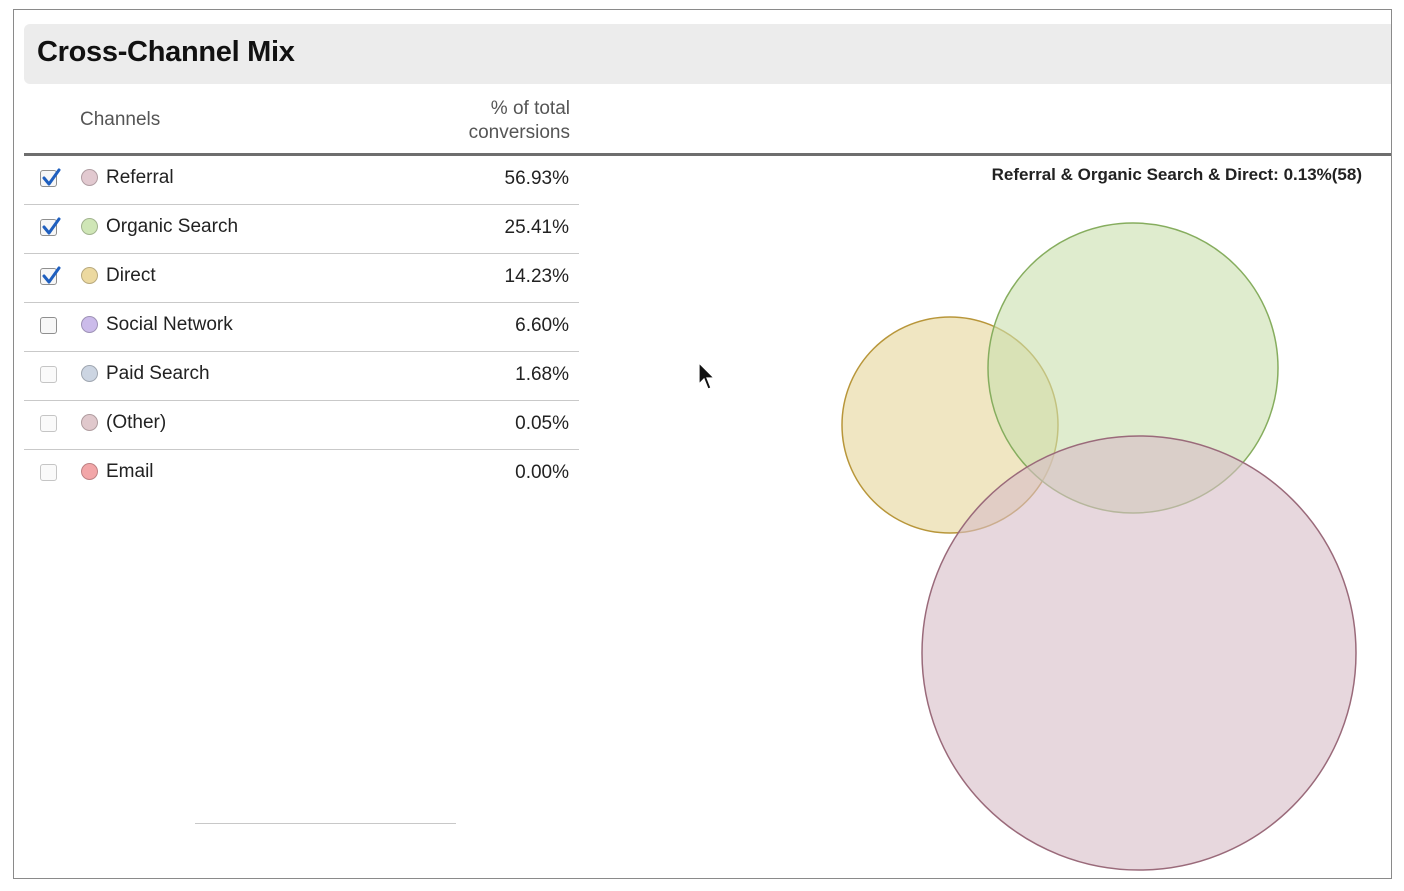 This screenshot has height=891, width=1404. Describe the element at coordinates (301, 425) in the screenshot. I see `table-row: (Other) 0.05%` at that location.